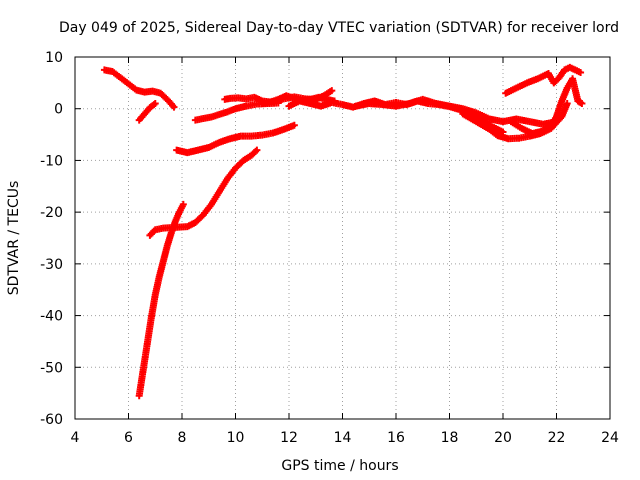 The width and height of the screenshot is (640, 480). What do you see at coordinates (51, 265) in the screenshot?
I see `y-tick-label: -30` at bounding box center [51, 265].